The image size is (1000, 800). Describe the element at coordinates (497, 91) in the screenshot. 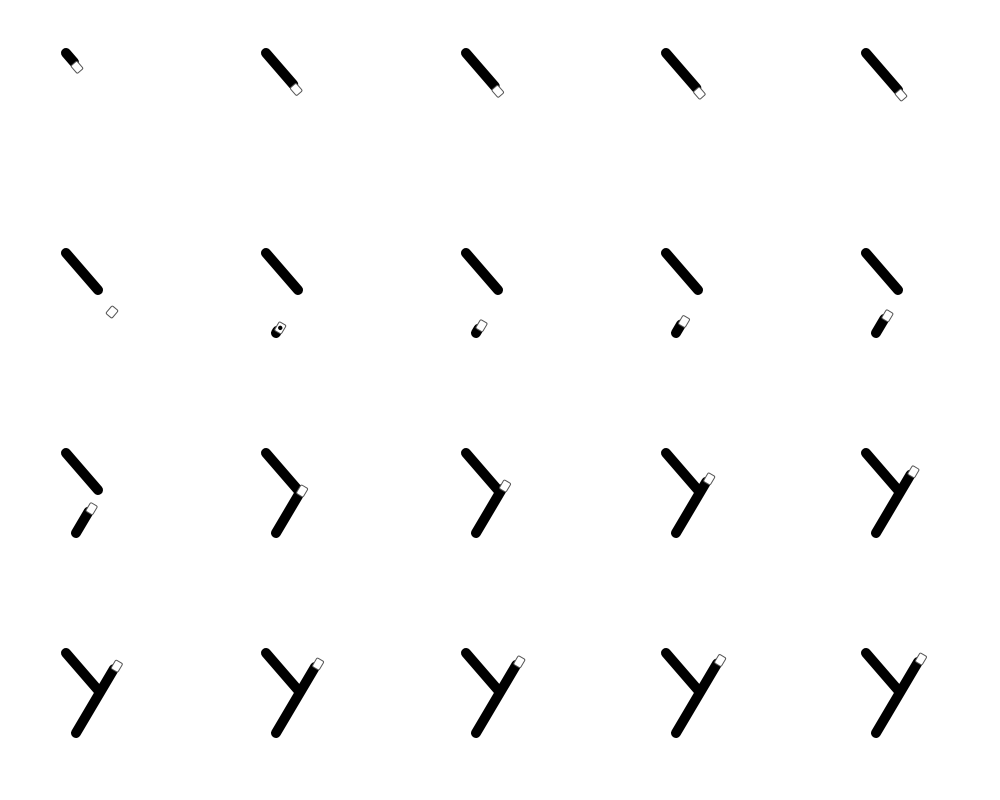

I see `frame-3-pen-tip` at that location.